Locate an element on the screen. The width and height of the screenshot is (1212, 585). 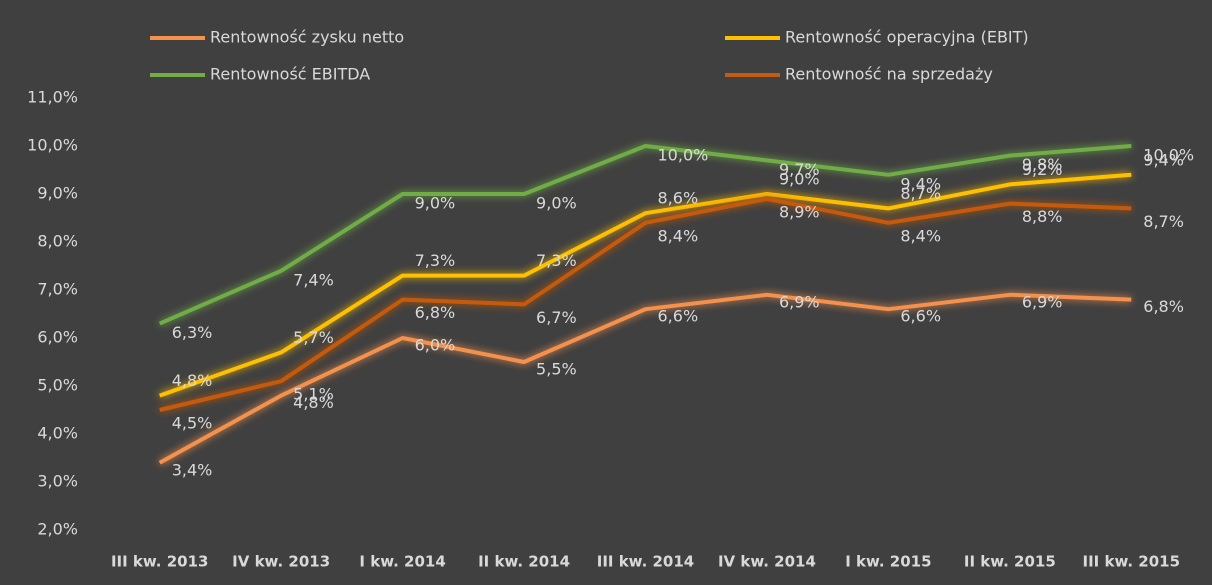
data-label: 8,8% is located at coordinates (1042, 216).